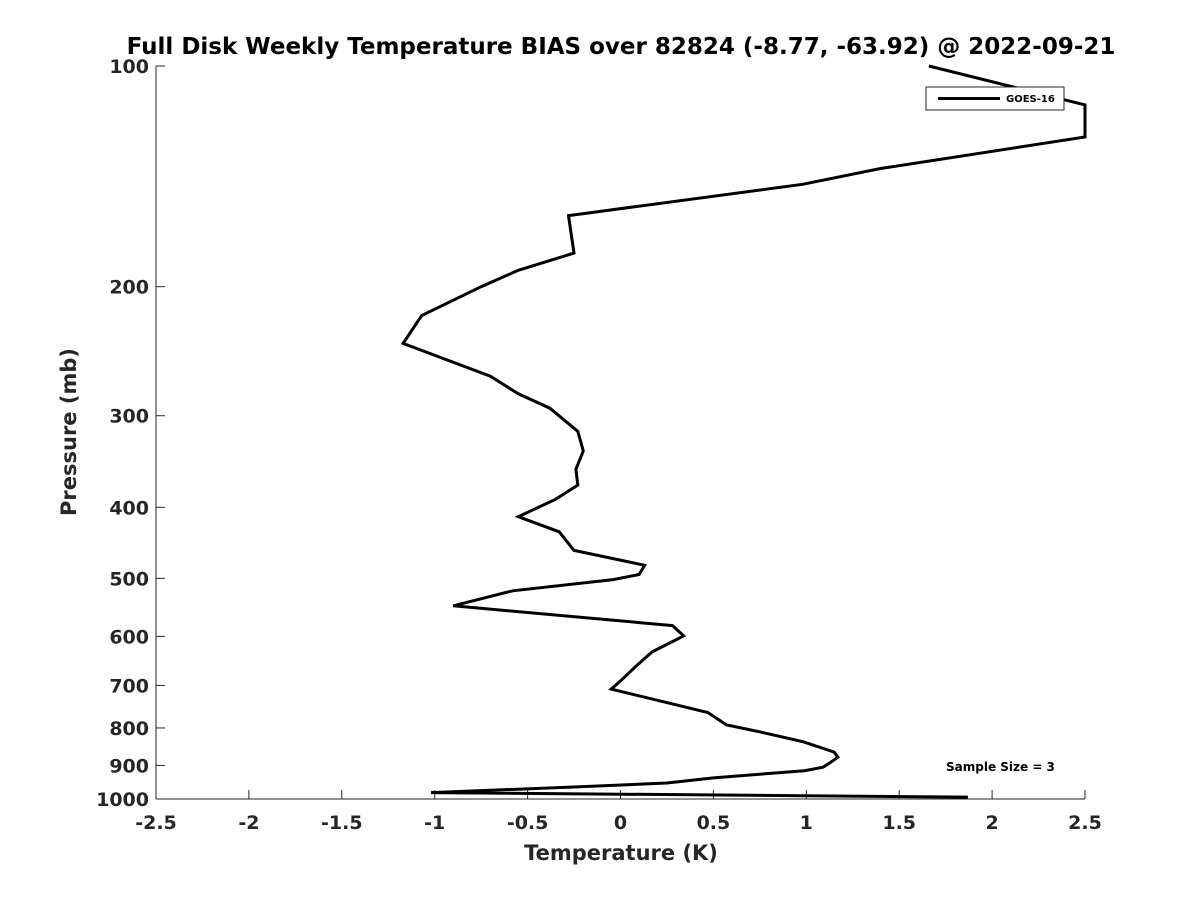 This screenshot has width=1200, height=900. Describe the element at coordinates (129, 508) in the screenshot. I see `y-tick-label: 400` at that location.